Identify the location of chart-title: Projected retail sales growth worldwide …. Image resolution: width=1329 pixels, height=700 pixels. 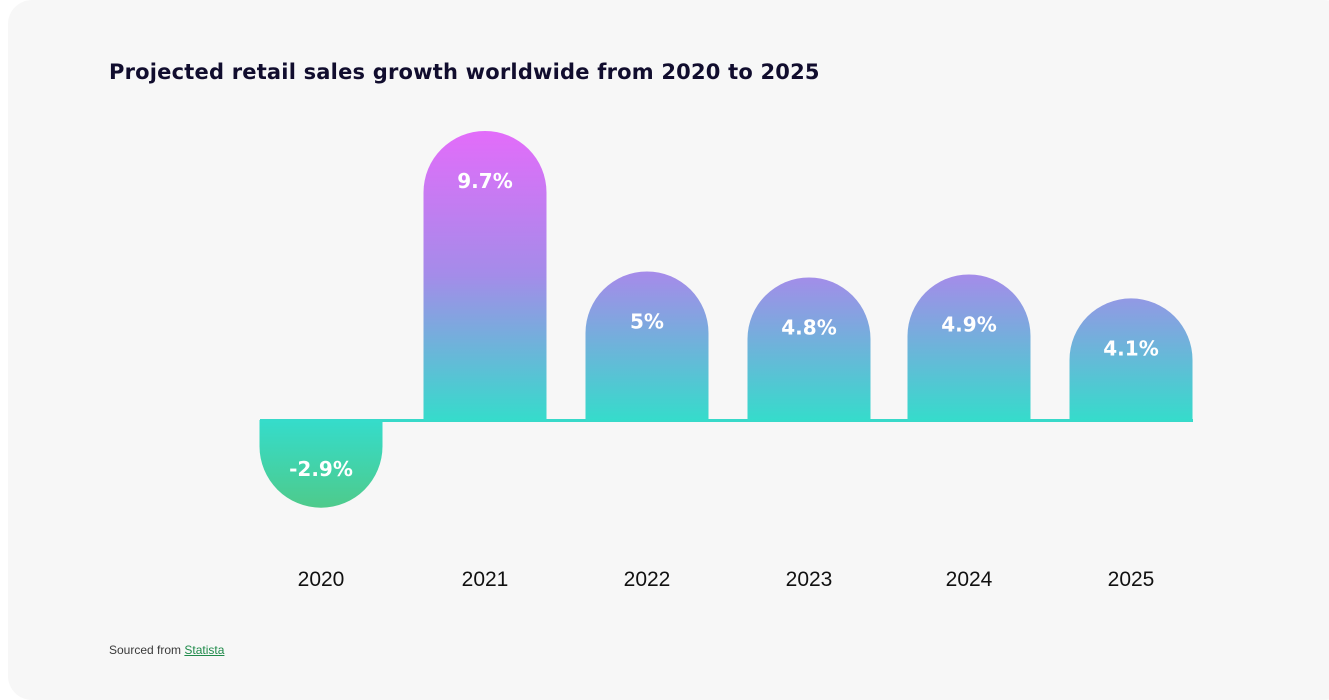
(464, 72).